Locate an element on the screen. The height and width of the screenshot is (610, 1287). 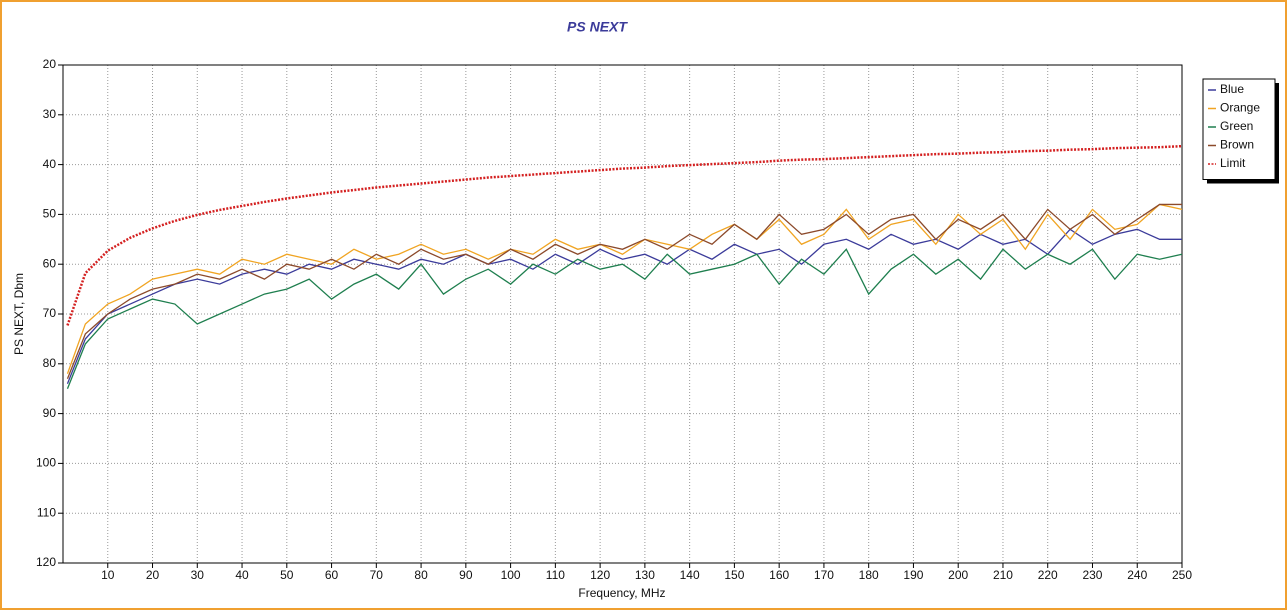
x-tick-label: 20 is located at coordinates (153, 575).